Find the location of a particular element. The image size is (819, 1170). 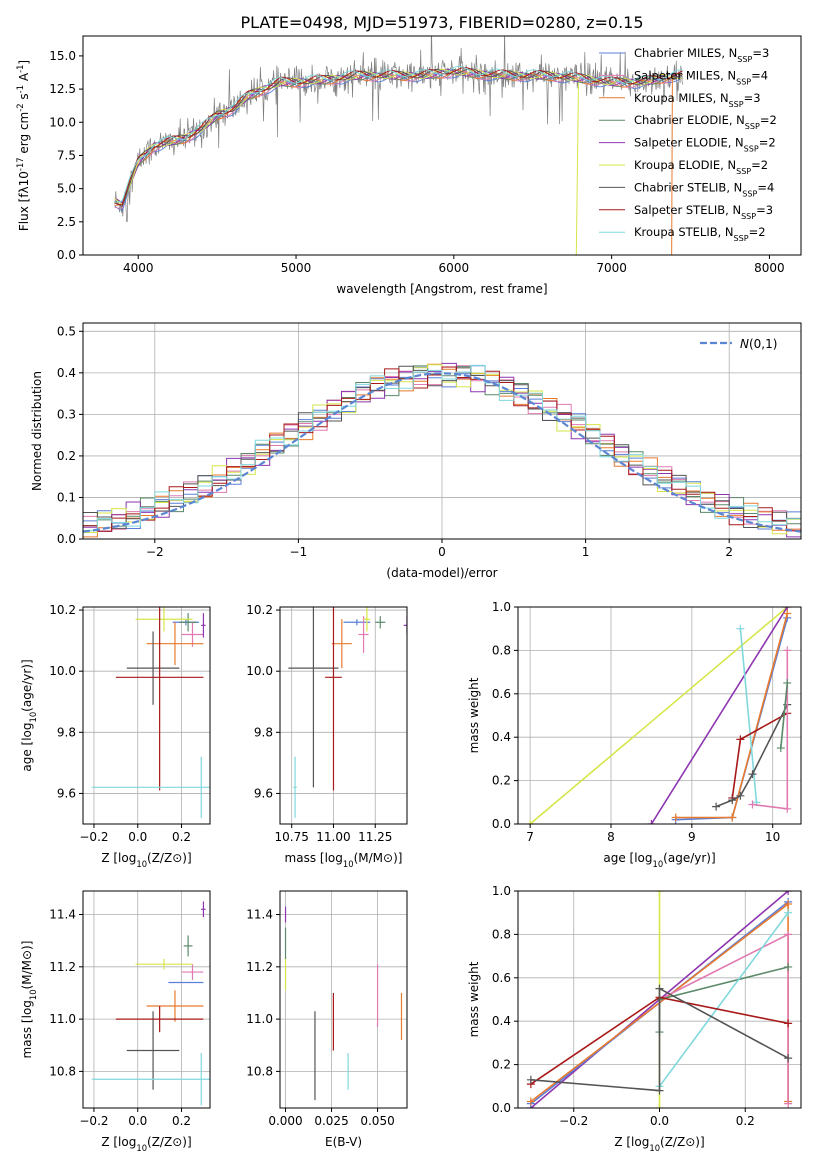

x-tick-label: 11.00 is located at coordinates (333, 837).